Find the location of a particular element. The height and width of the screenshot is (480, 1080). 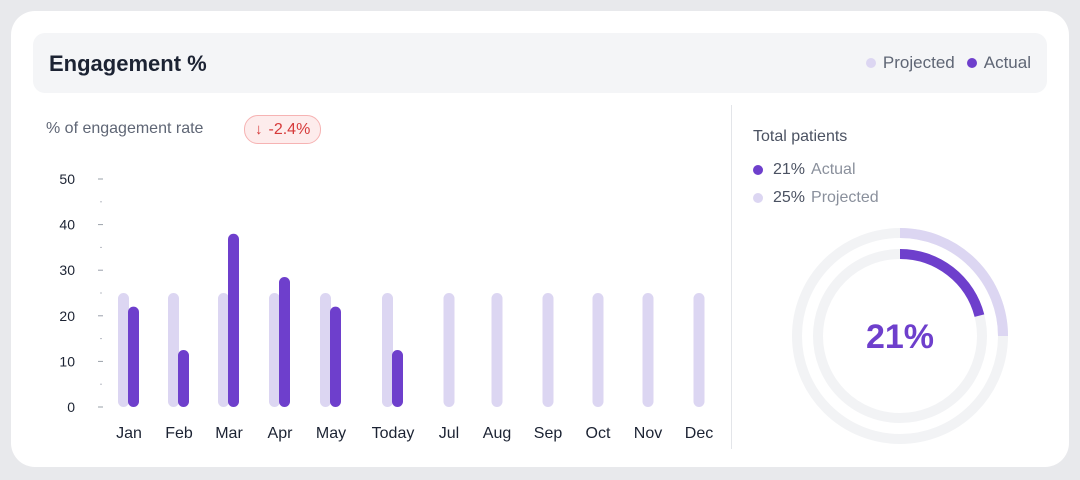

y-tick-label: 20 is located at coordinates (67, 316).